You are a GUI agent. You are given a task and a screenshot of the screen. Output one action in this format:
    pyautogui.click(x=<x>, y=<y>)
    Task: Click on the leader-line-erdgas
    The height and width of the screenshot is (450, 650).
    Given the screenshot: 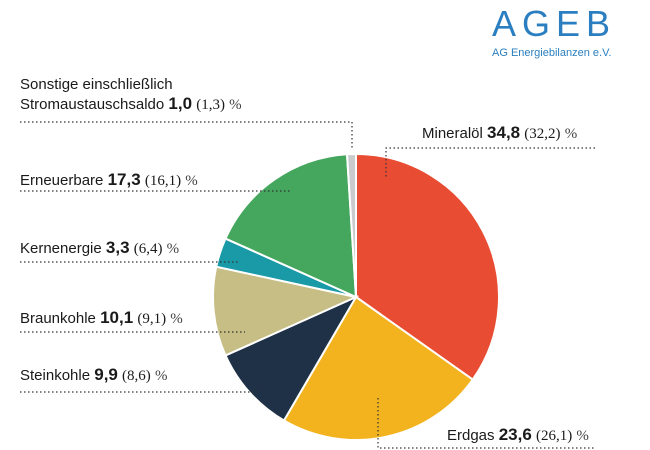 What is the action you would take?
    pyautogui.click(x=486, y=423)
    